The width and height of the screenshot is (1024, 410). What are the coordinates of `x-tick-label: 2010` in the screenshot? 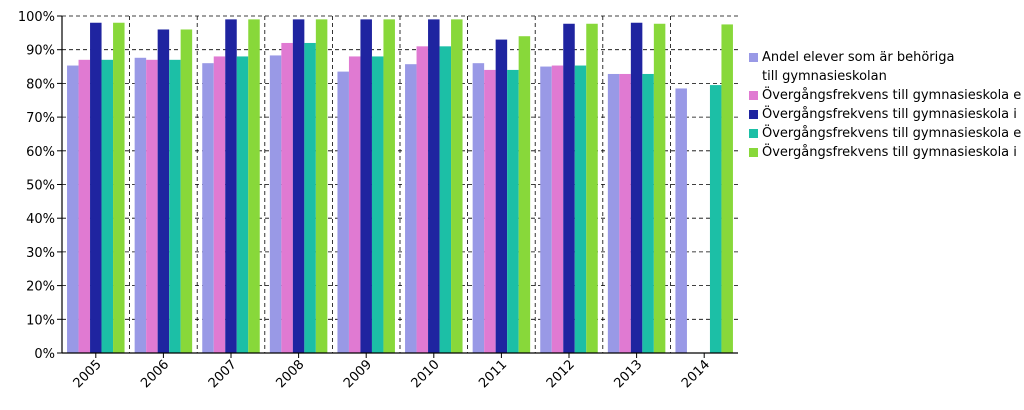 It's located at (426, 374).